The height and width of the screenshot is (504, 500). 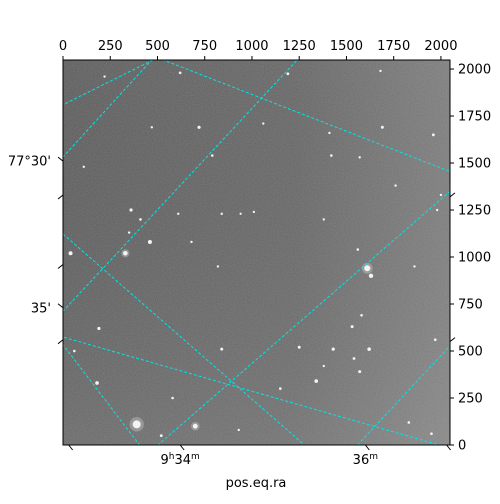 What do you see at coordinates (470, 352) in the screenshot?
I see `y-tick-label: 500` at bounding box center [470, 352].